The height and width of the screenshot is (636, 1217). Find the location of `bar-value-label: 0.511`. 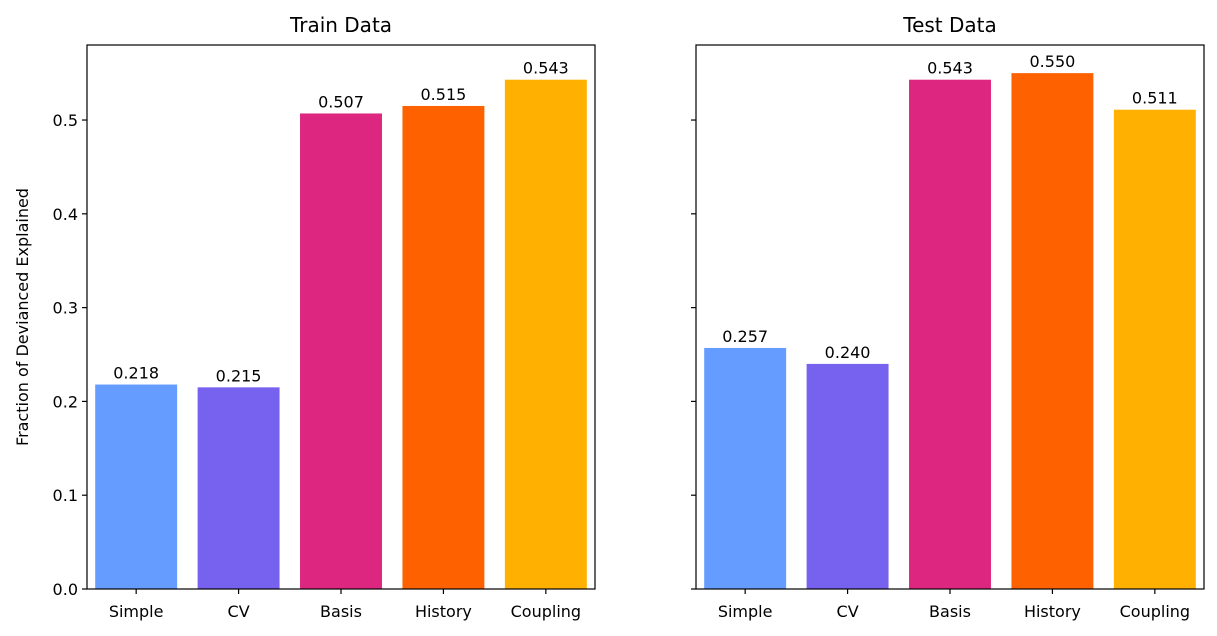

bar-value-label: 0.511 is located at coordinates (1155, 98).